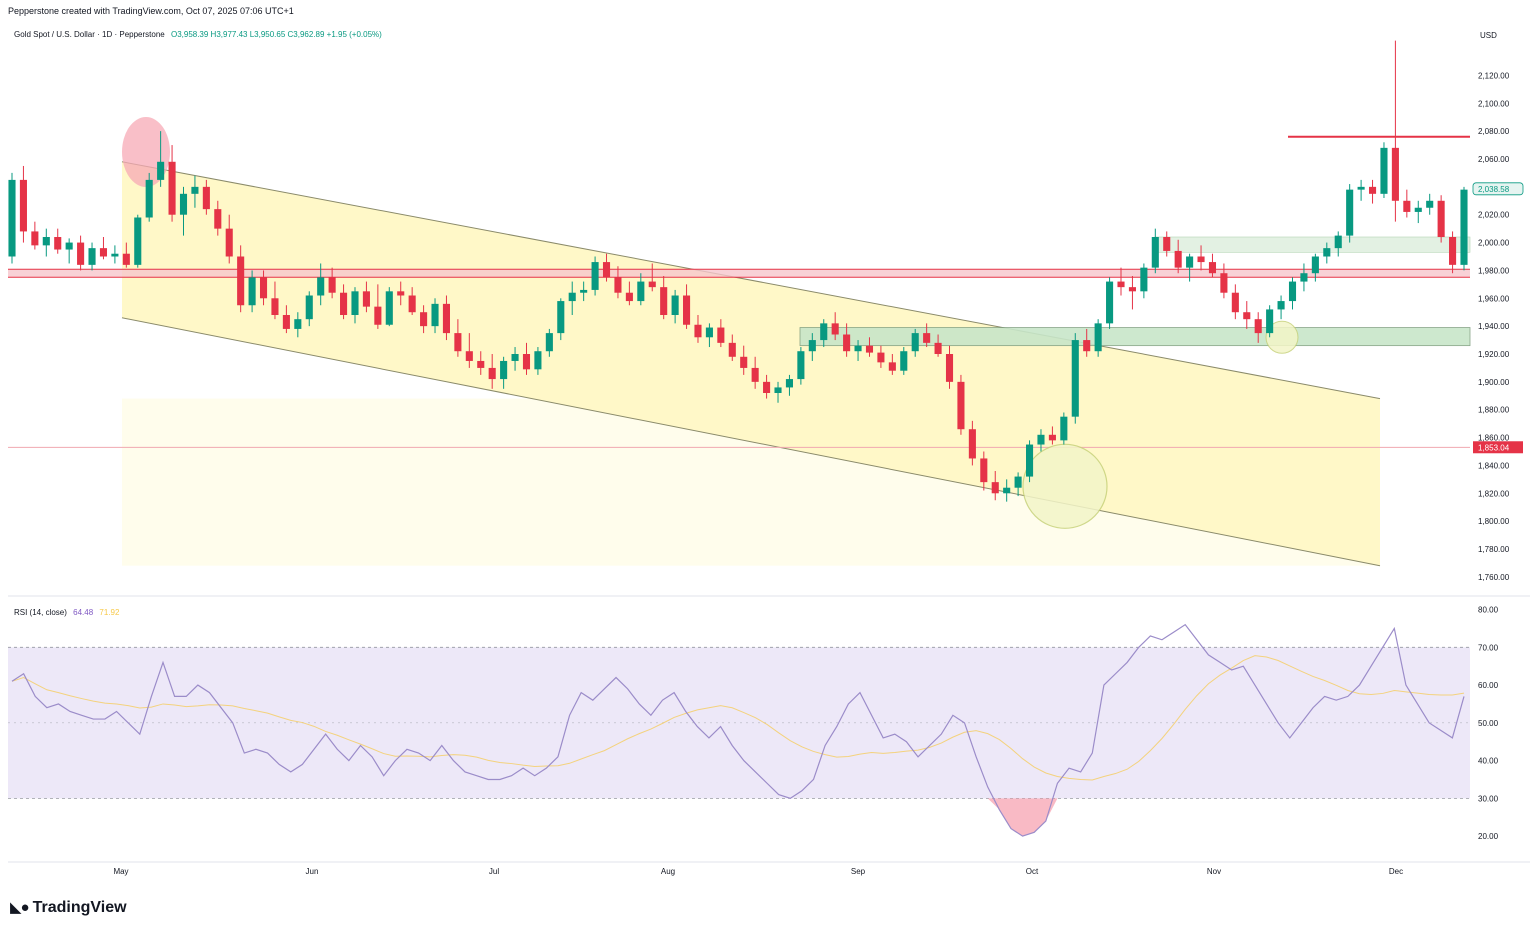 The width and height of the screenshot is (1536, 930). What do you see at coordinates (68, 907) in the screenshot?
I see `tradingview-logo: ◣● TradingView` at bounding box center [68, 907].